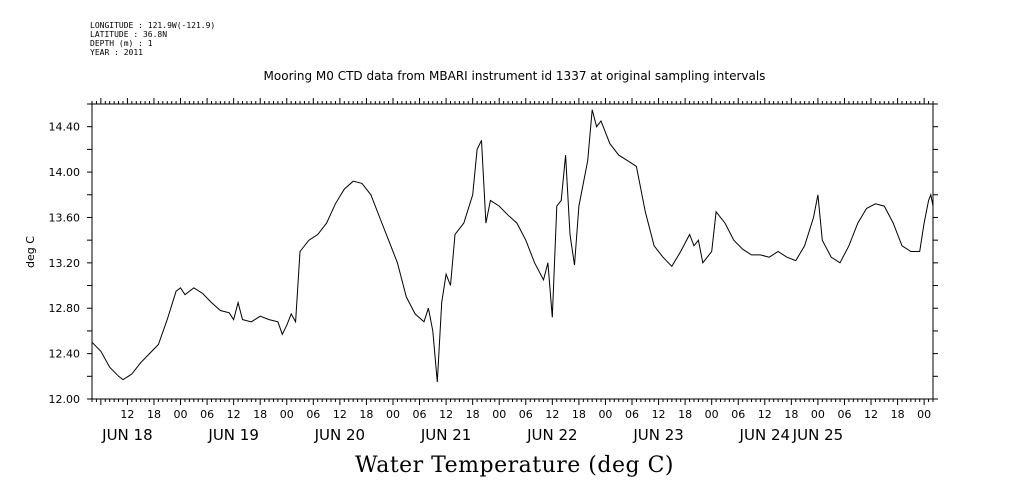 The width and height of the screenshot is (1009, 504). I want to click on x-date-label: JUN 18, so click(126, 435).